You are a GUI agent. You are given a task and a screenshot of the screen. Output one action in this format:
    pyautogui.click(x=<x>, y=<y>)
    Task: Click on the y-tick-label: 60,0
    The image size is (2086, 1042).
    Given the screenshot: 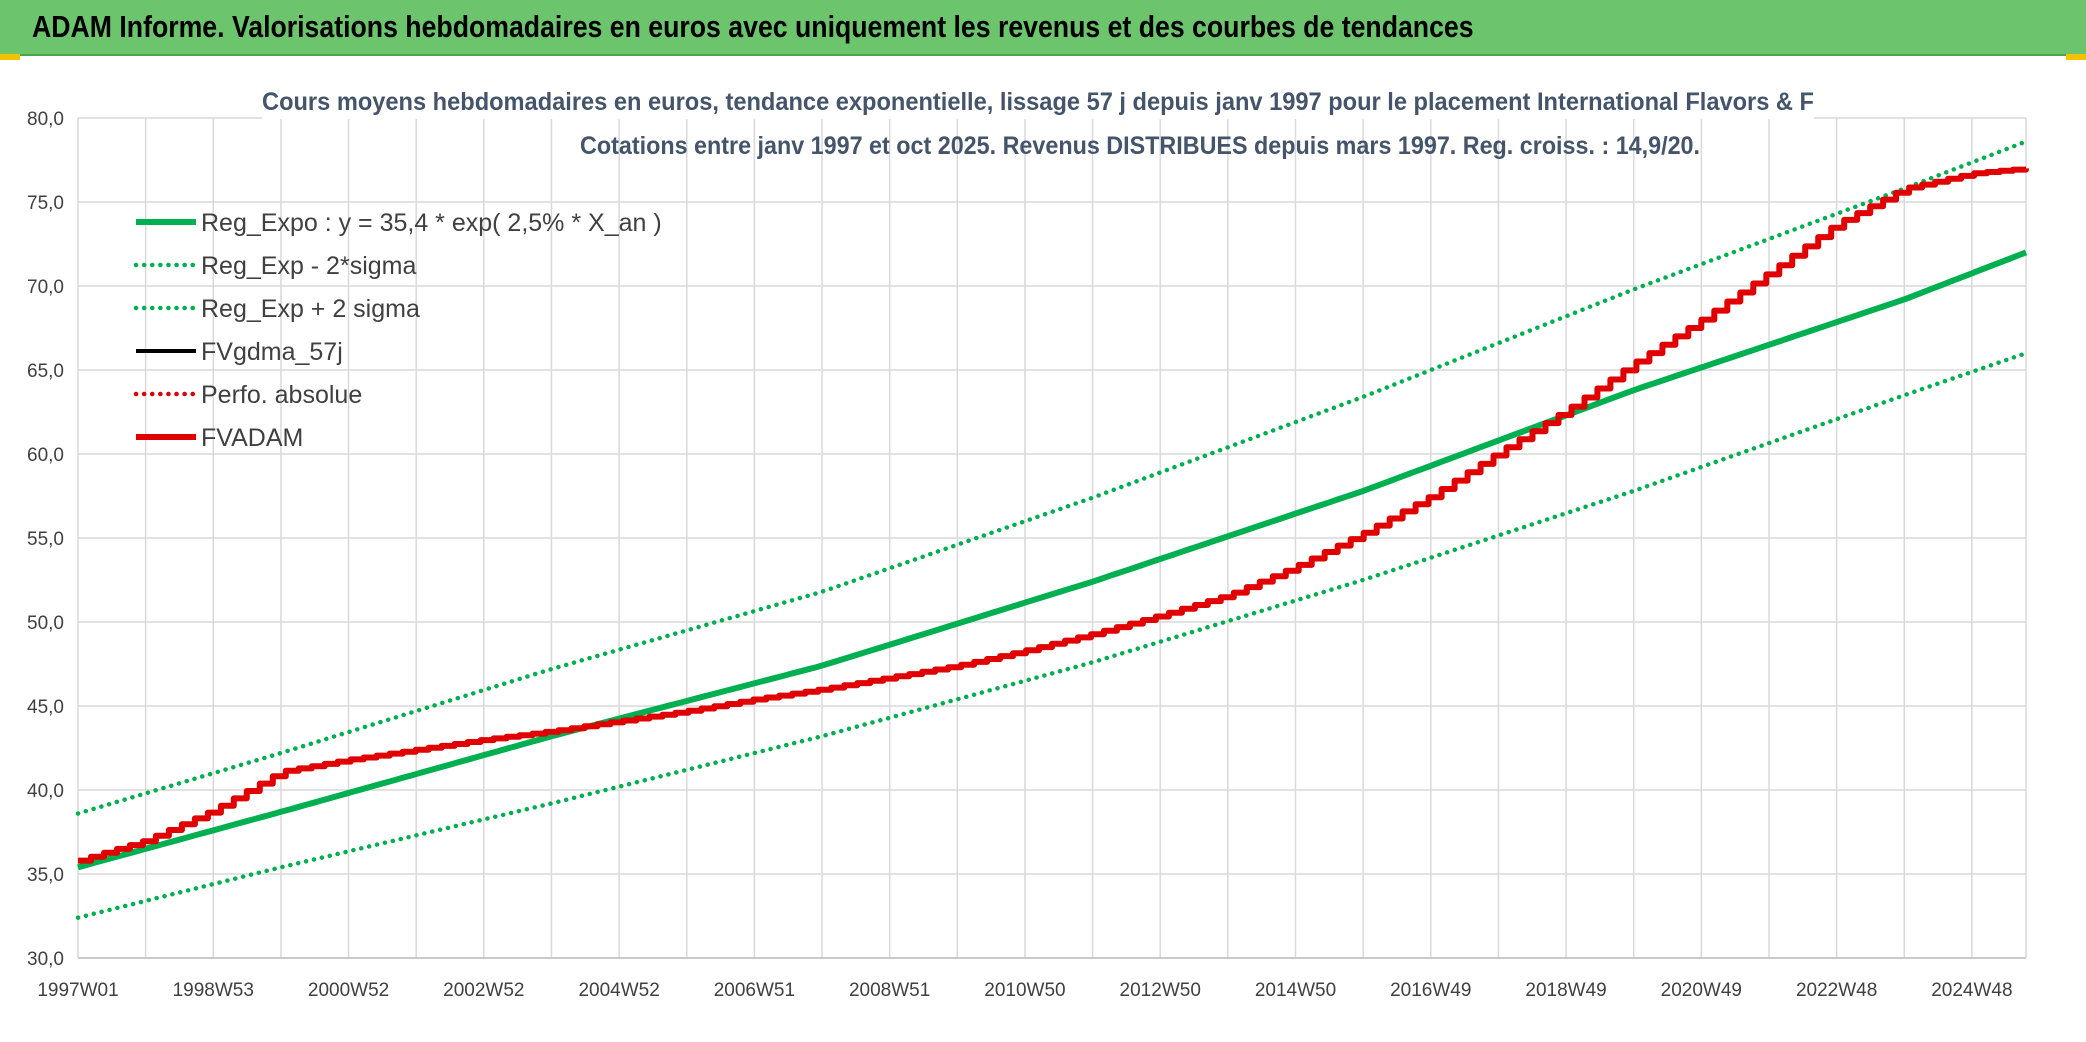 What is the action you would take?
    pyautogui.click(x=45, y=455)
    